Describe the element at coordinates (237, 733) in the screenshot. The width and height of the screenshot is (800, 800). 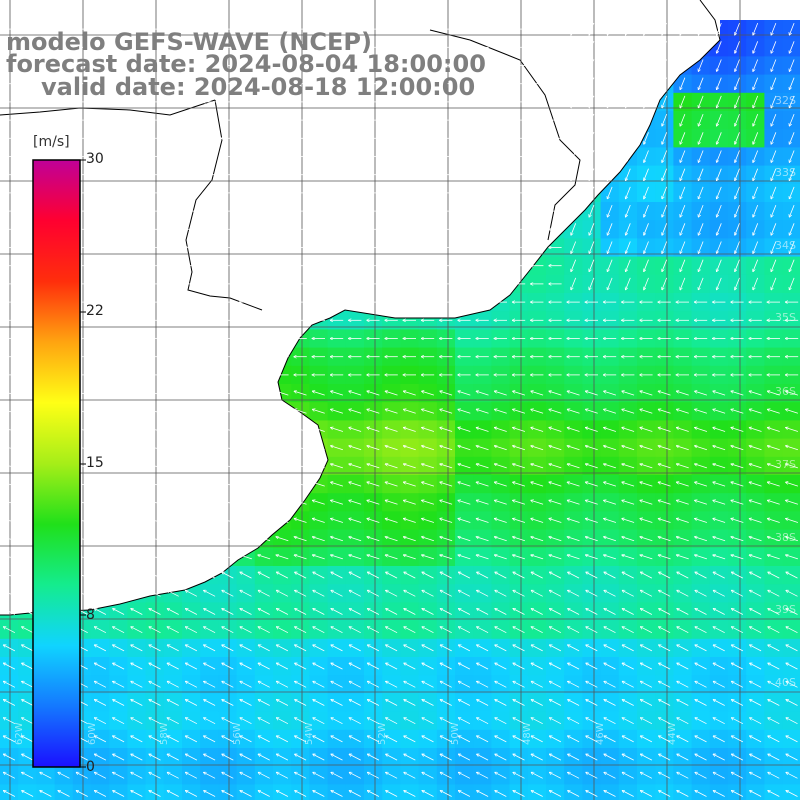
I see `lon-label: 56W` at that location.